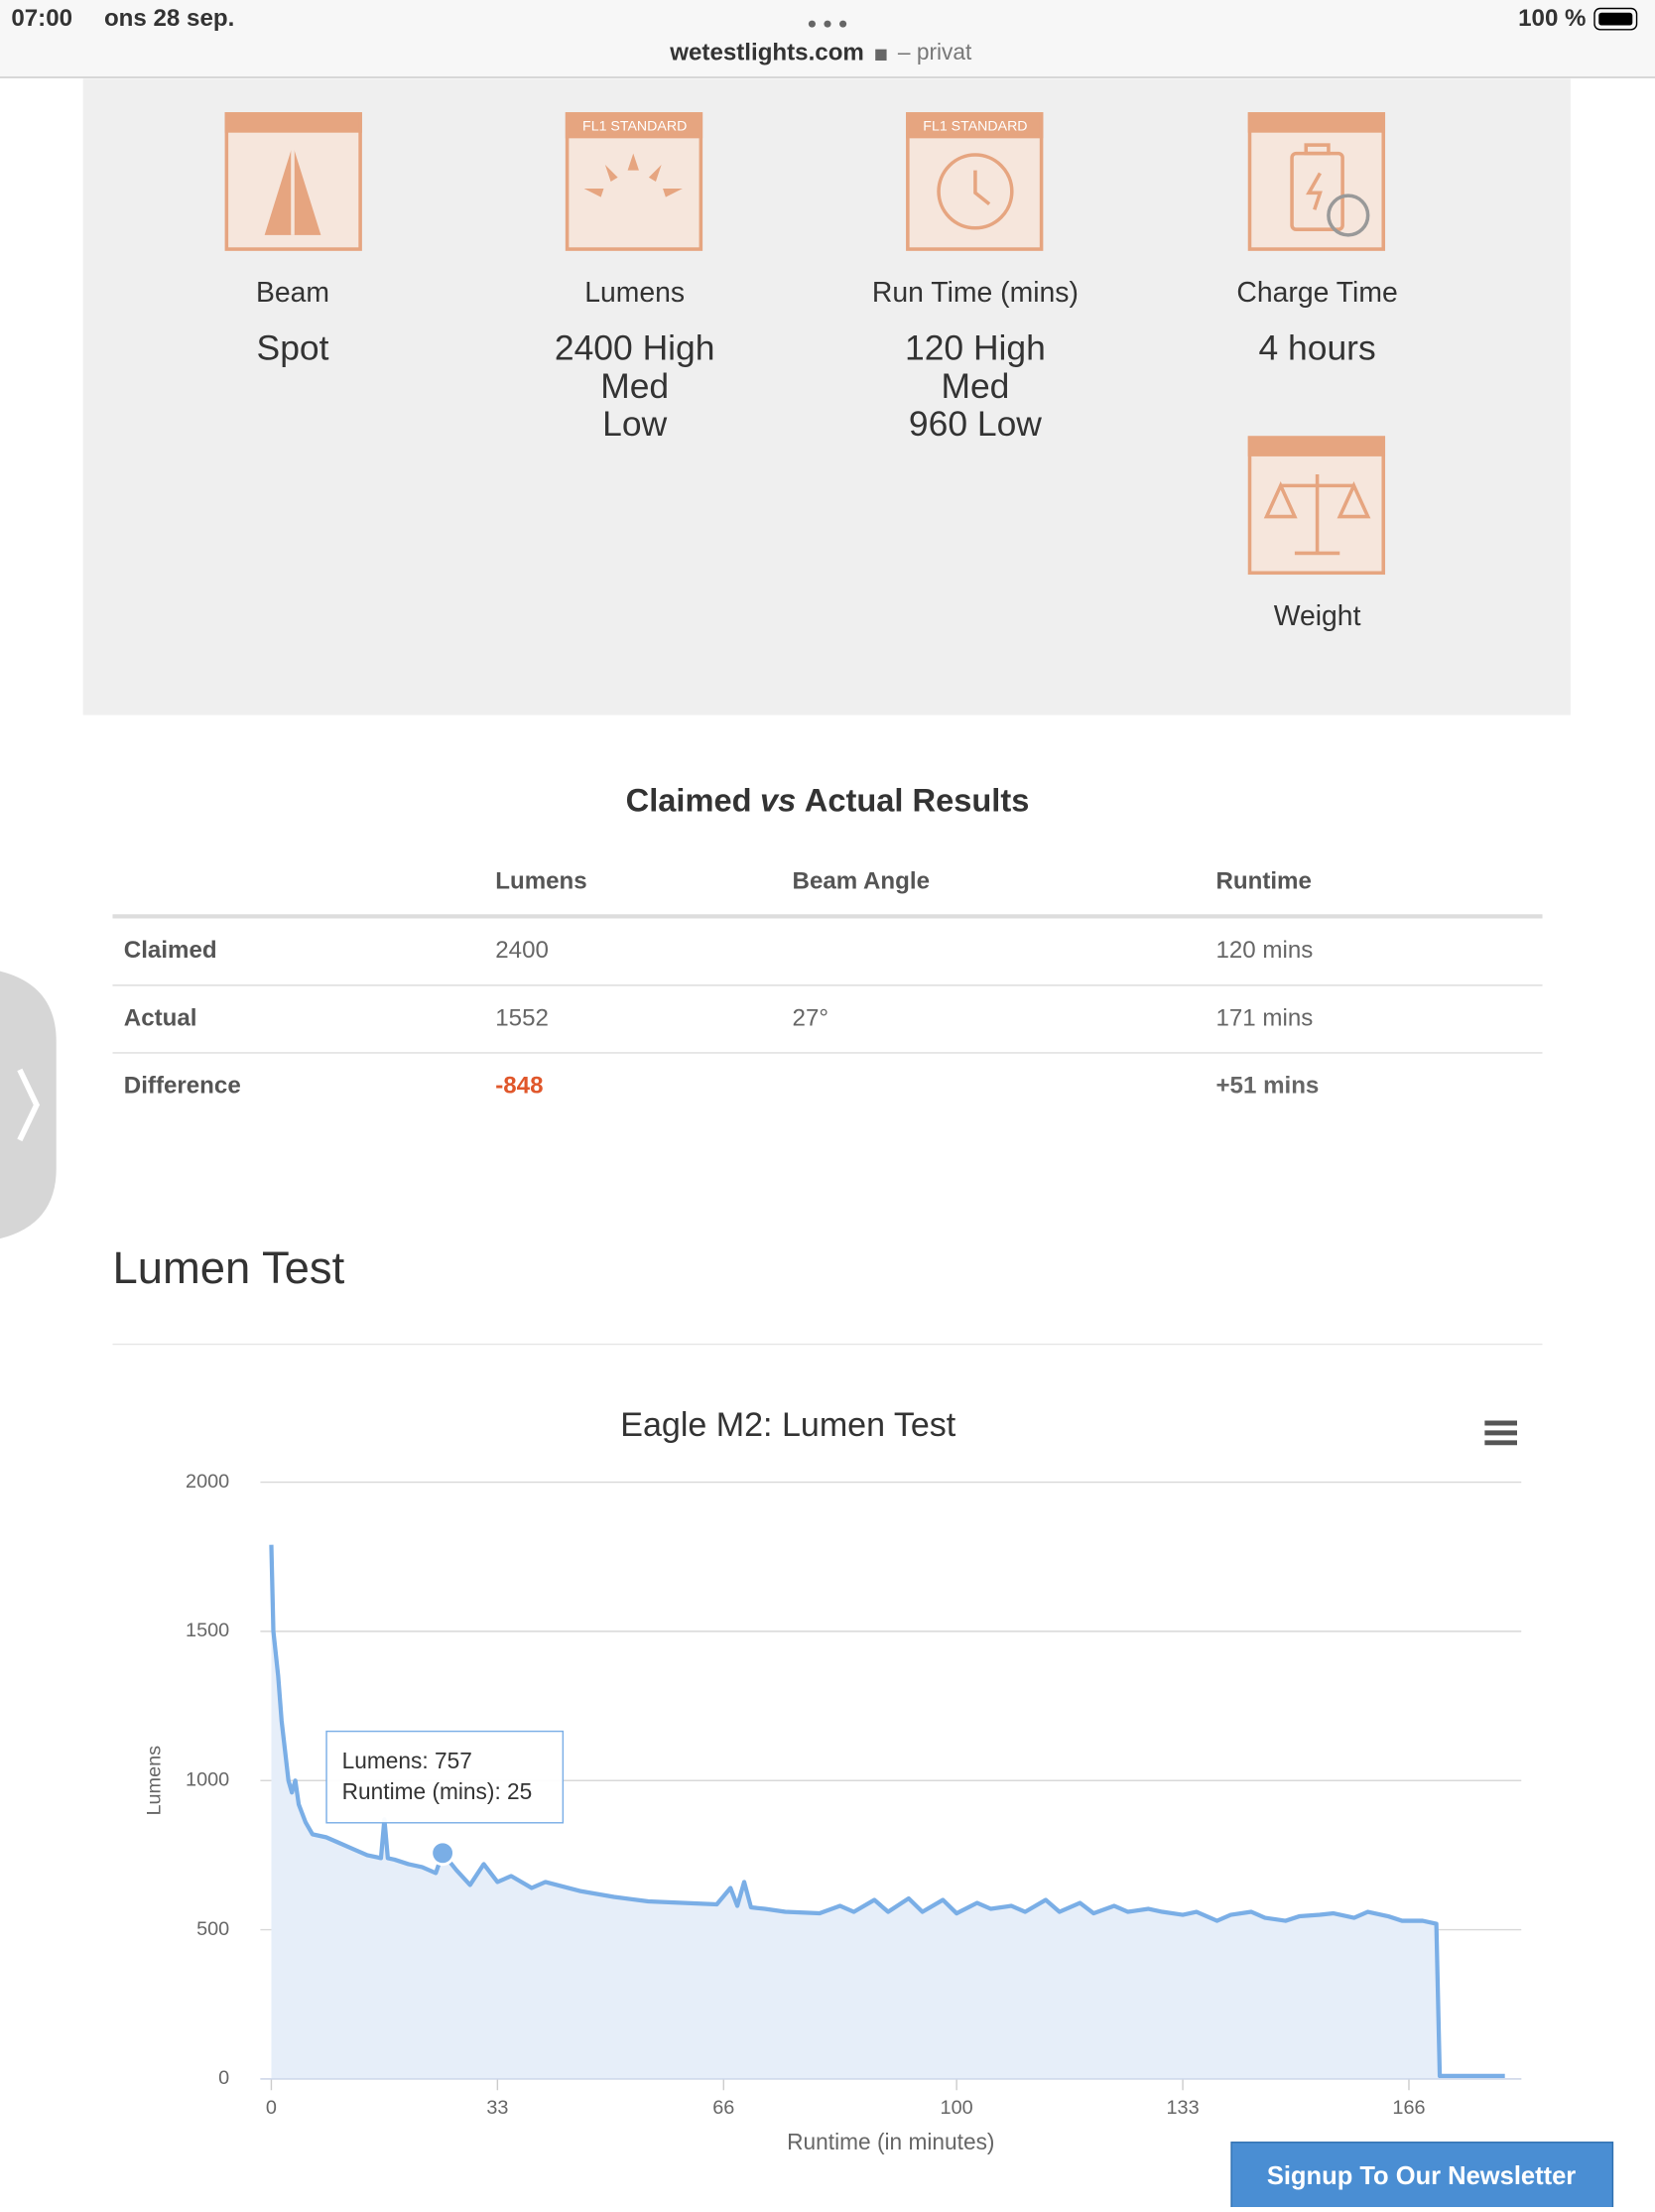  I want to click on spec-value: Spot, so click(293, 348).